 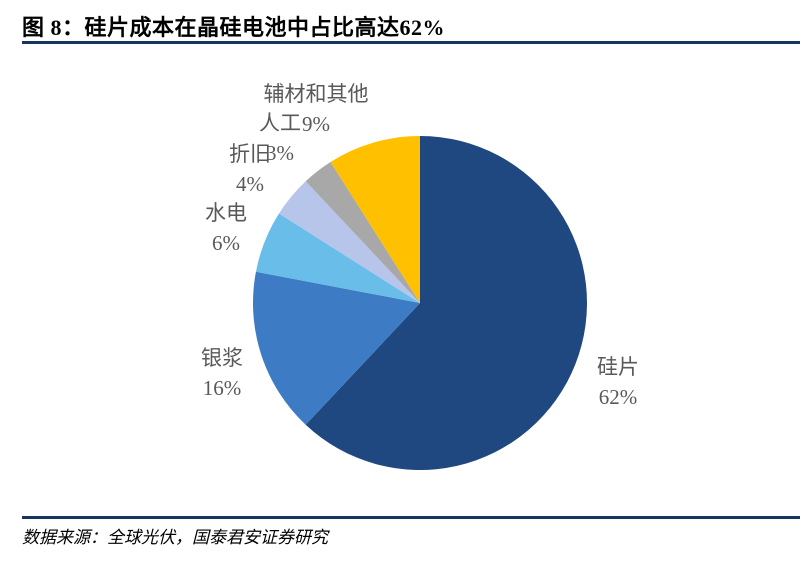 I want to click on pie-label-yinjiang-value: 16%, so click(x=222, y=388).